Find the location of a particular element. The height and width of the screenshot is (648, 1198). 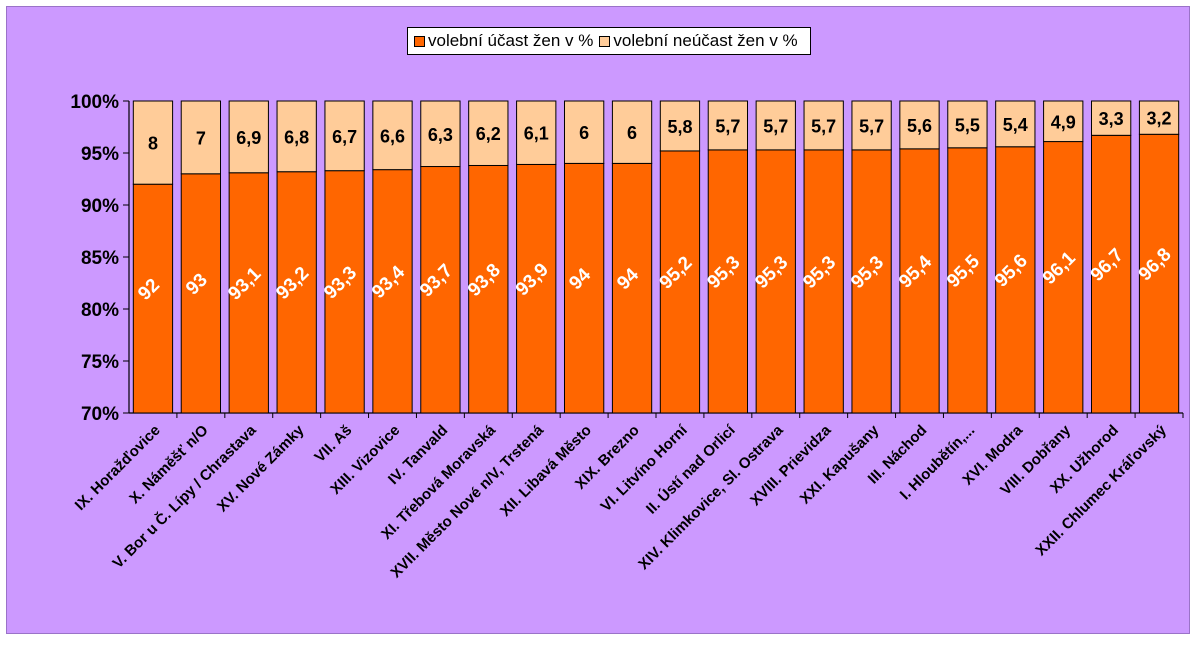

legend-item-neucast: volební neúčast žen v % is located at coordinates (698, 41).